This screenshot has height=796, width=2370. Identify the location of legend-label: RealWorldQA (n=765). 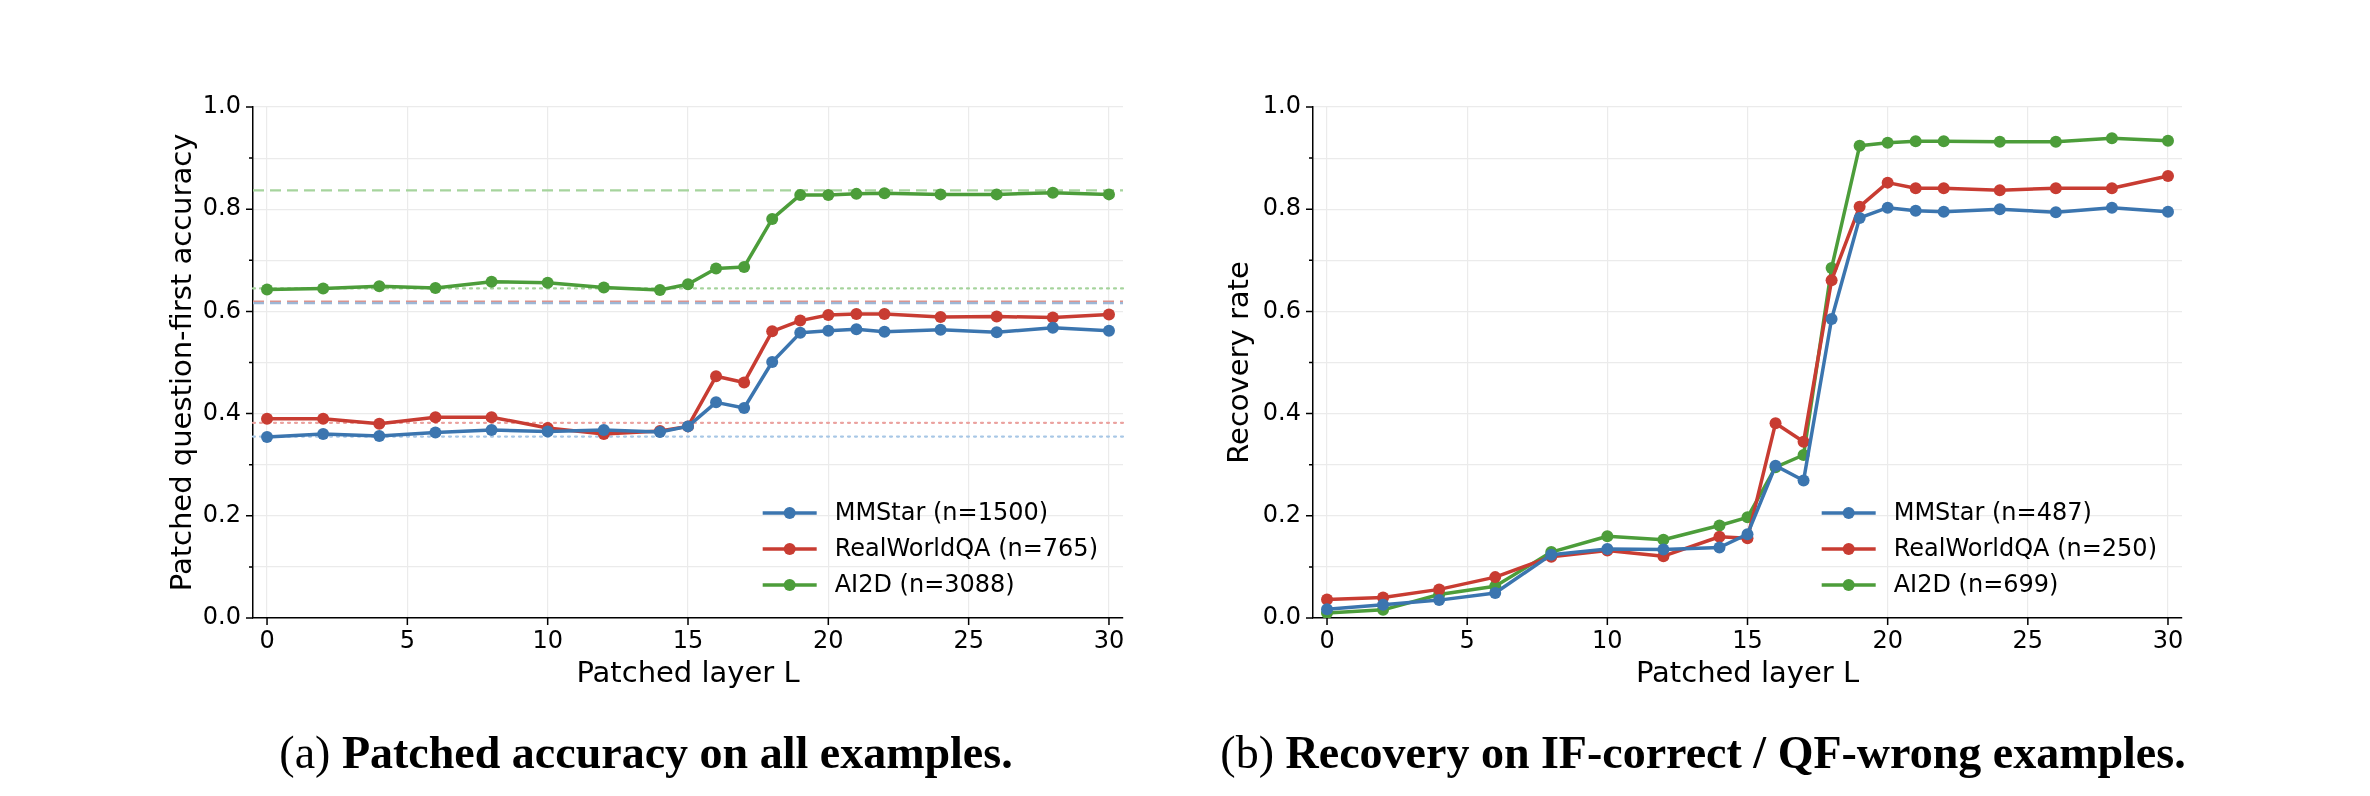
(966, 548).